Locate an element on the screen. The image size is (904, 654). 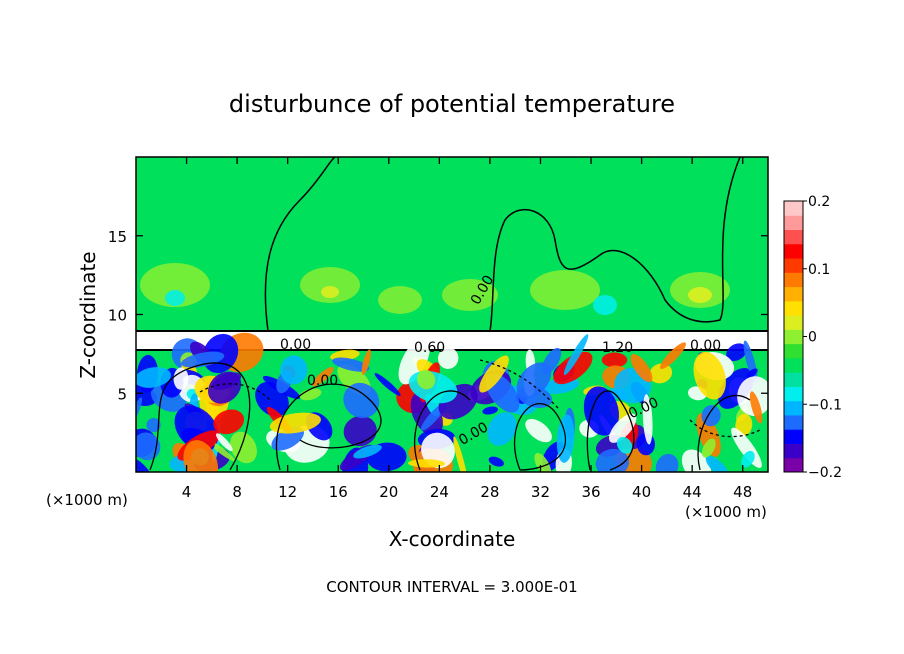
boundary-band is located at coordinates (452, 341).